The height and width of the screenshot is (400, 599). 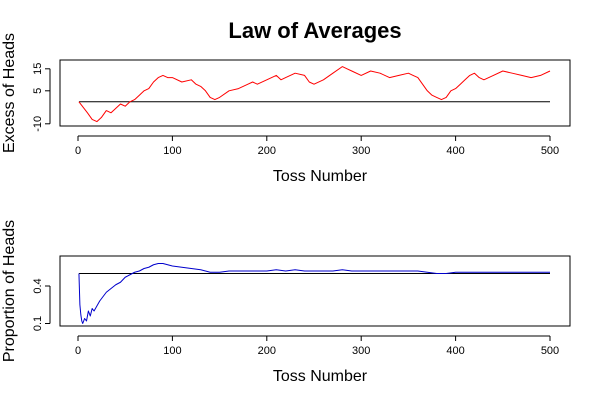 What do you see at coordinates (78, 351) in the screenshot?
I see `panel2-x-tick-label-0: 0` at bounding box center [78, 351].